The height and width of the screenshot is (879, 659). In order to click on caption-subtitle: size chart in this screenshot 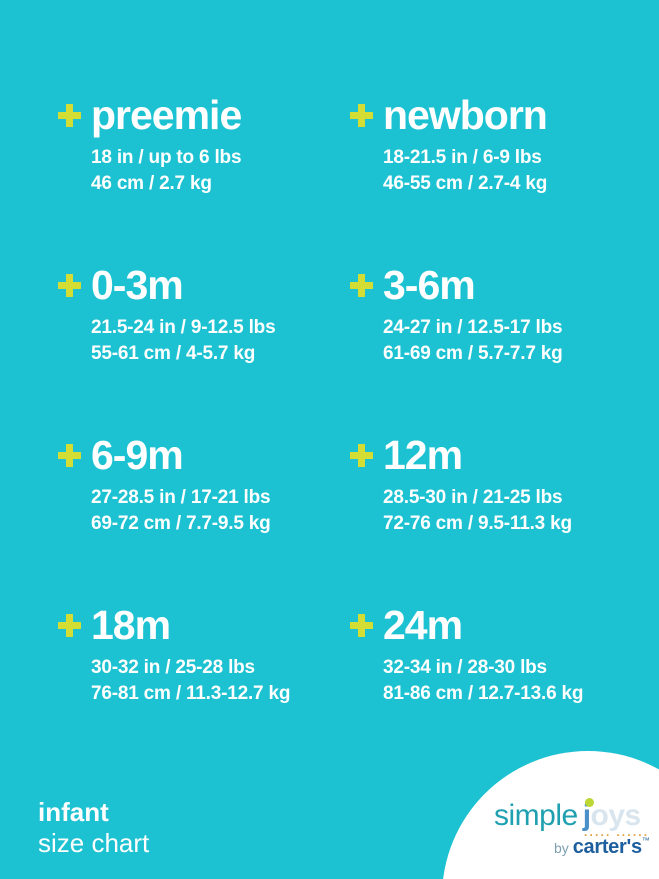, I will do `click(94, 843)`.